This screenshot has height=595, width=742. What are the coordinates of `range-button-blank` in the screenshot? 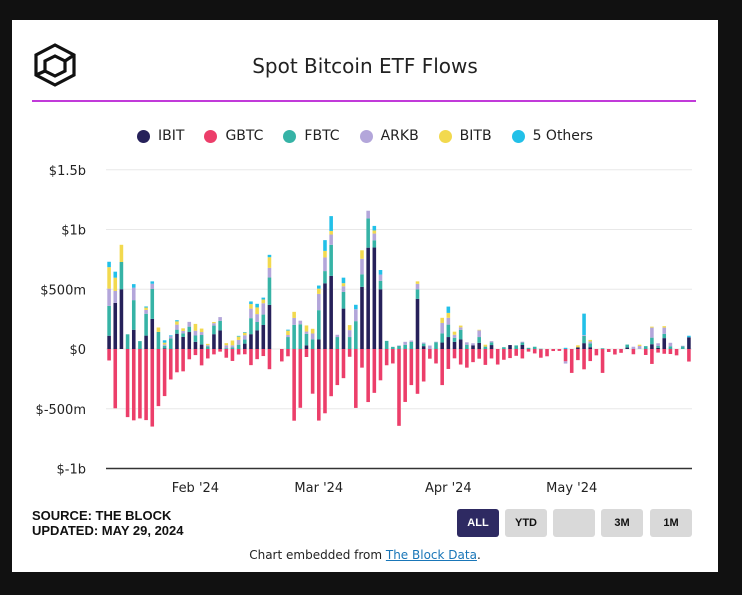 It's located at (574, 523).